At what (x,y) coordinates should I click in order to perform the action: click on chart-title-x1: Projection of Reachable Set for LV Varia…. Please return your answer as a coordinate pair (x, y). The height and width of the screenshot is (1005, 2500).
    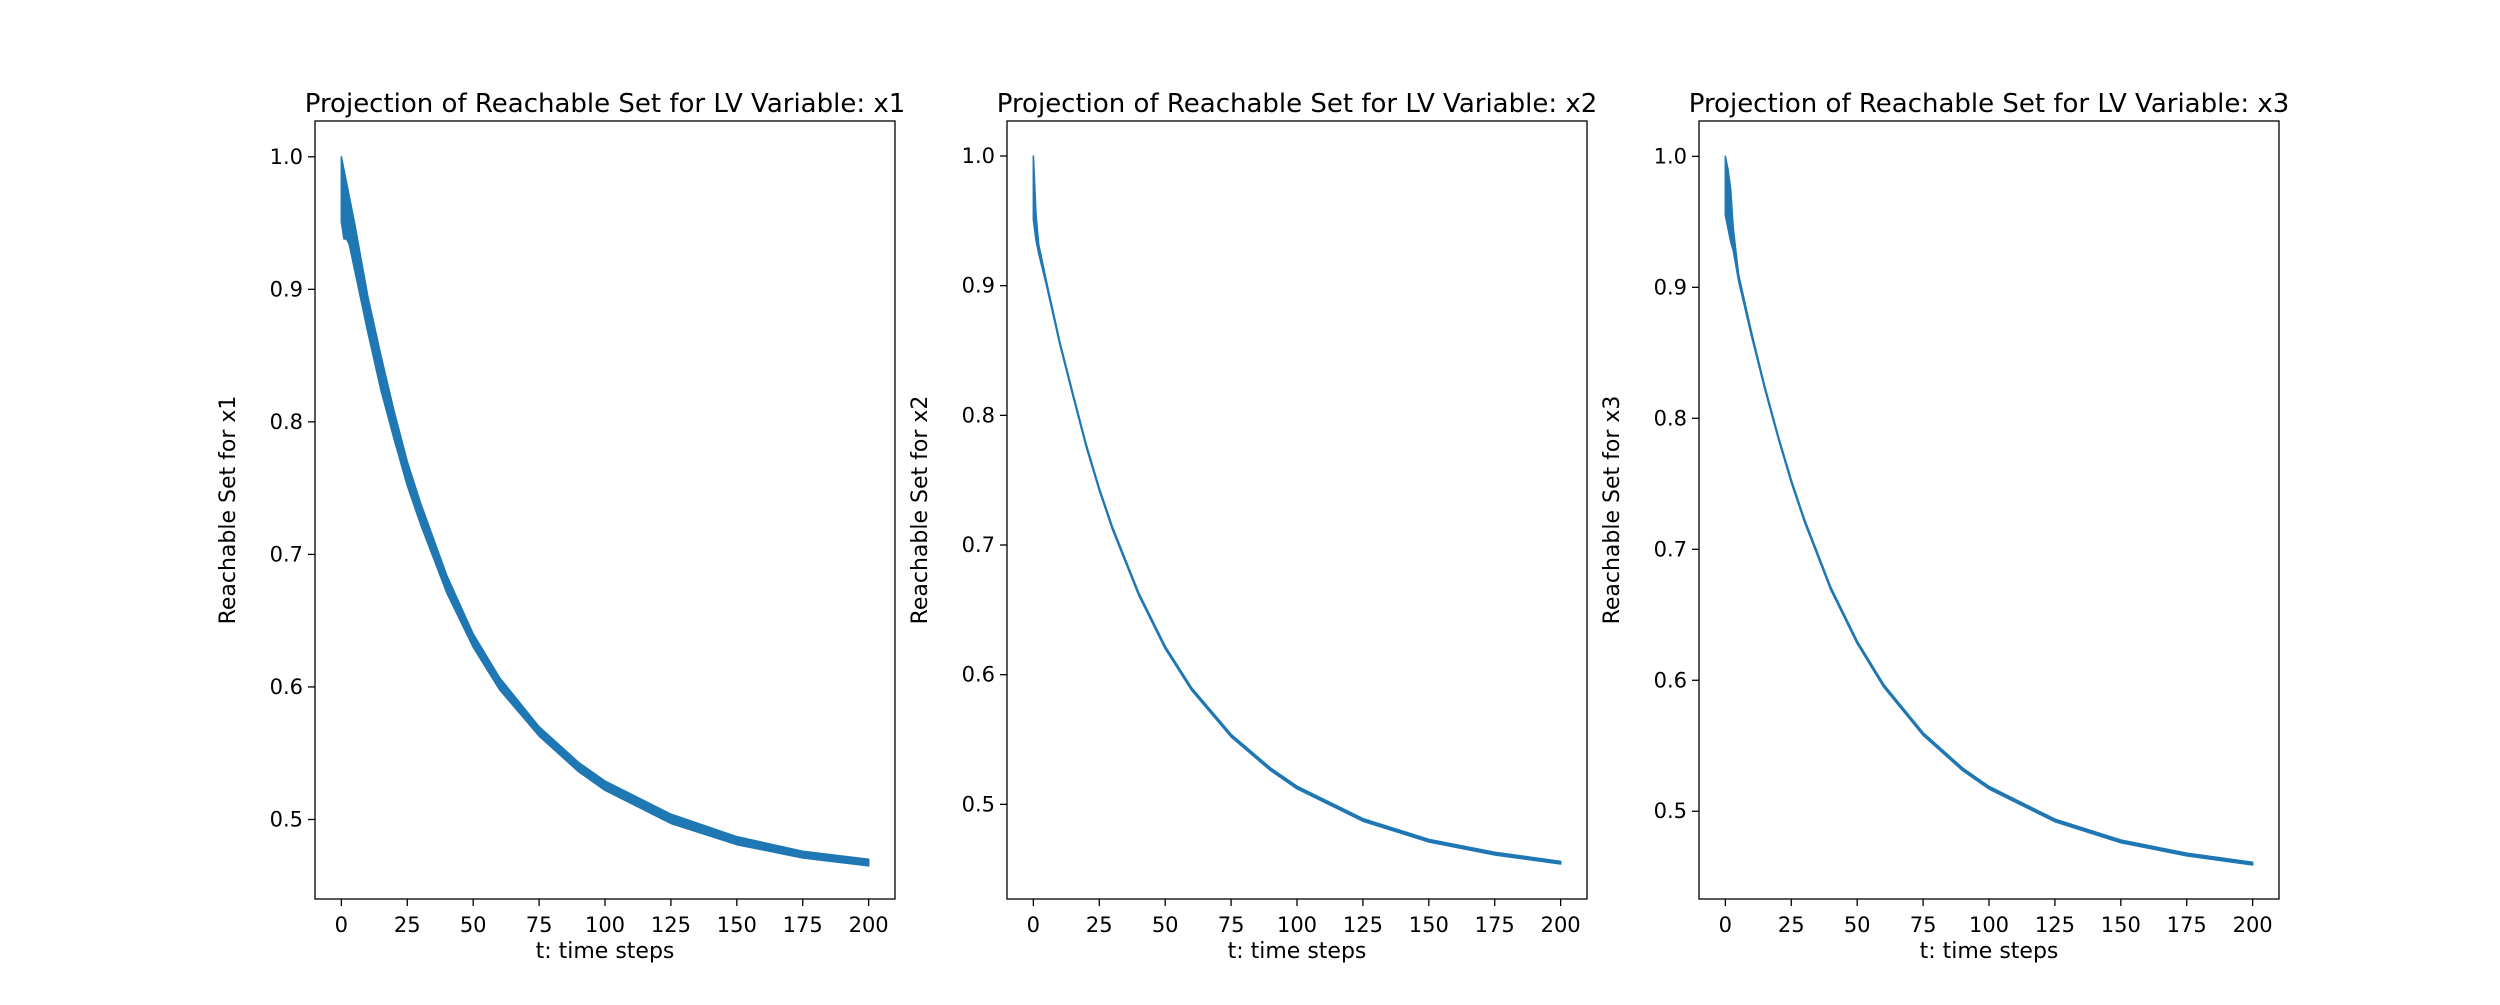
    Looking at the image, I should click on (605, 104).